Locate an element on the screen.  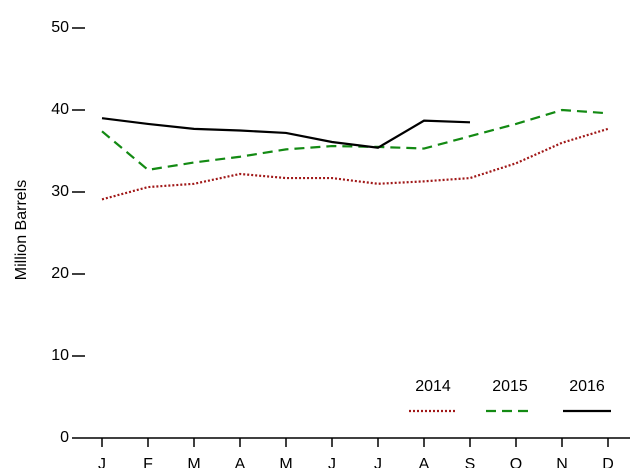
y-tick-label: 0 is located at coordinates (64, 437).